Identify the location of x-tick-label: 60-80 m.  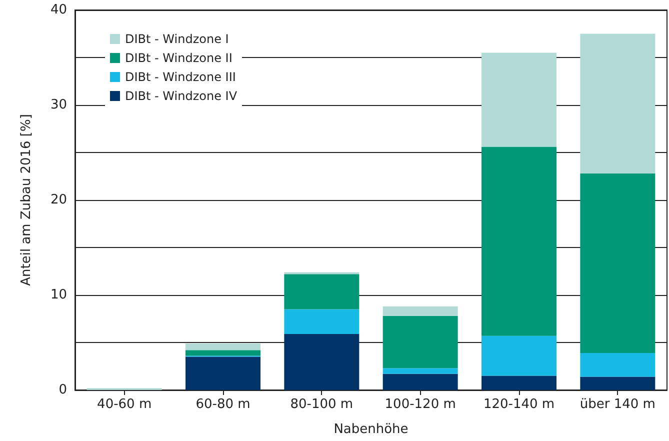
(223, 404).